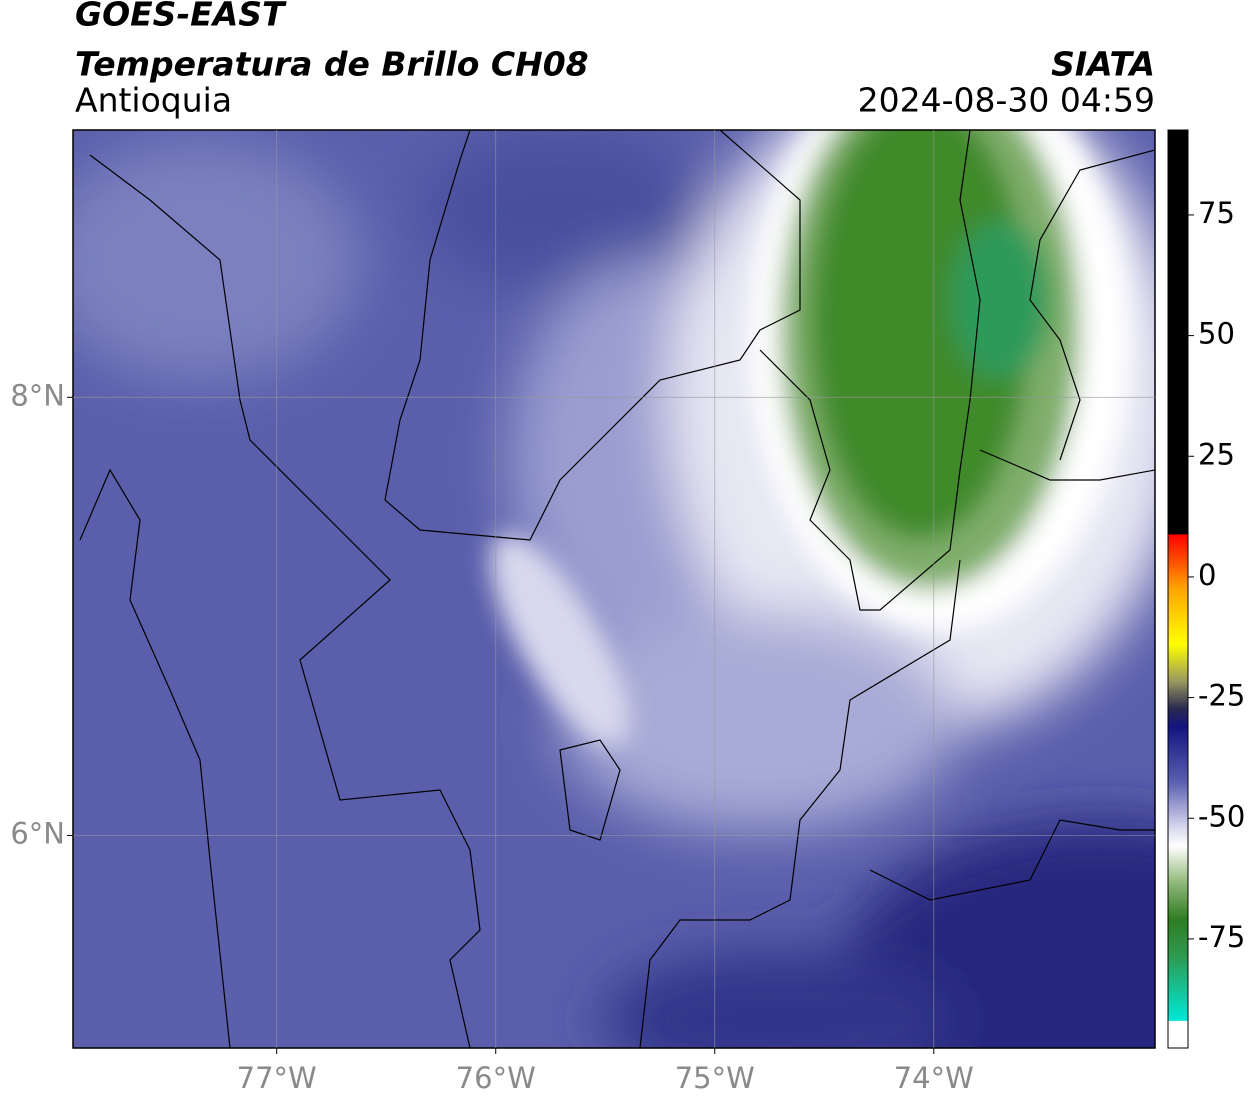  What do you see at coordinates (1221, 696) in the screenshot?
I see `colorbar-tick-label: -25` at bounding box center [1221, 696].